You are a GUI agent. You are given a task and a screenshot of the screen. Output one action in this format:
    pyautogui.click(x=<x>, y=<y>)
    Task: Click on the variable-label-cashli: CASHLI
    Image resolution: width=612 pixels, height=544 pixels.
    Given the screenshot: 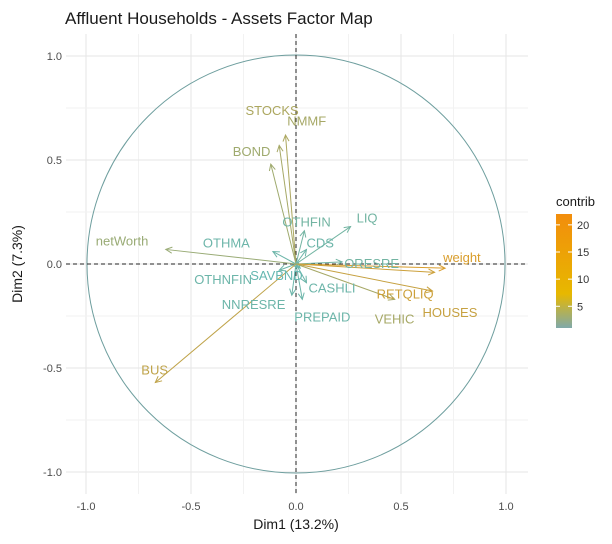 What is the action you would take?
    pyautogui.click(x=332, y=288)
    